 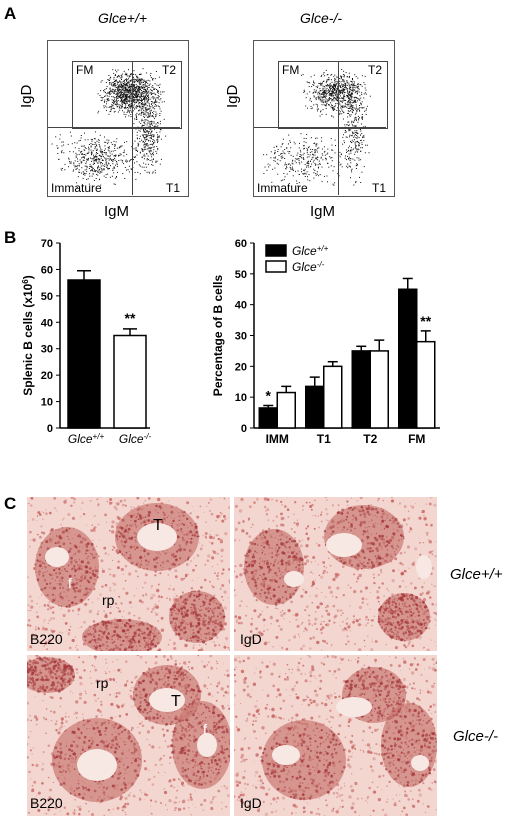 What do you see at coordinates (333, 95) in the screenshot?
I see `gate-fm-t2-right` at bounding box center [333, 95].